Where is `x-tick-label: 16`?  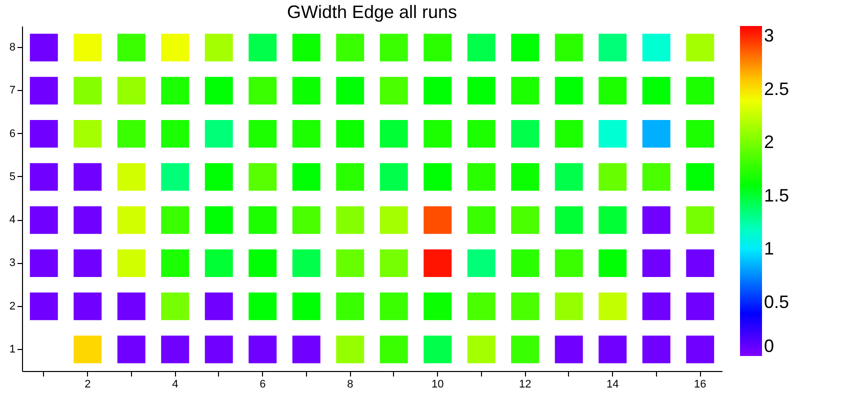
x-tick-label: 16 is located at coordinates (700, 384).